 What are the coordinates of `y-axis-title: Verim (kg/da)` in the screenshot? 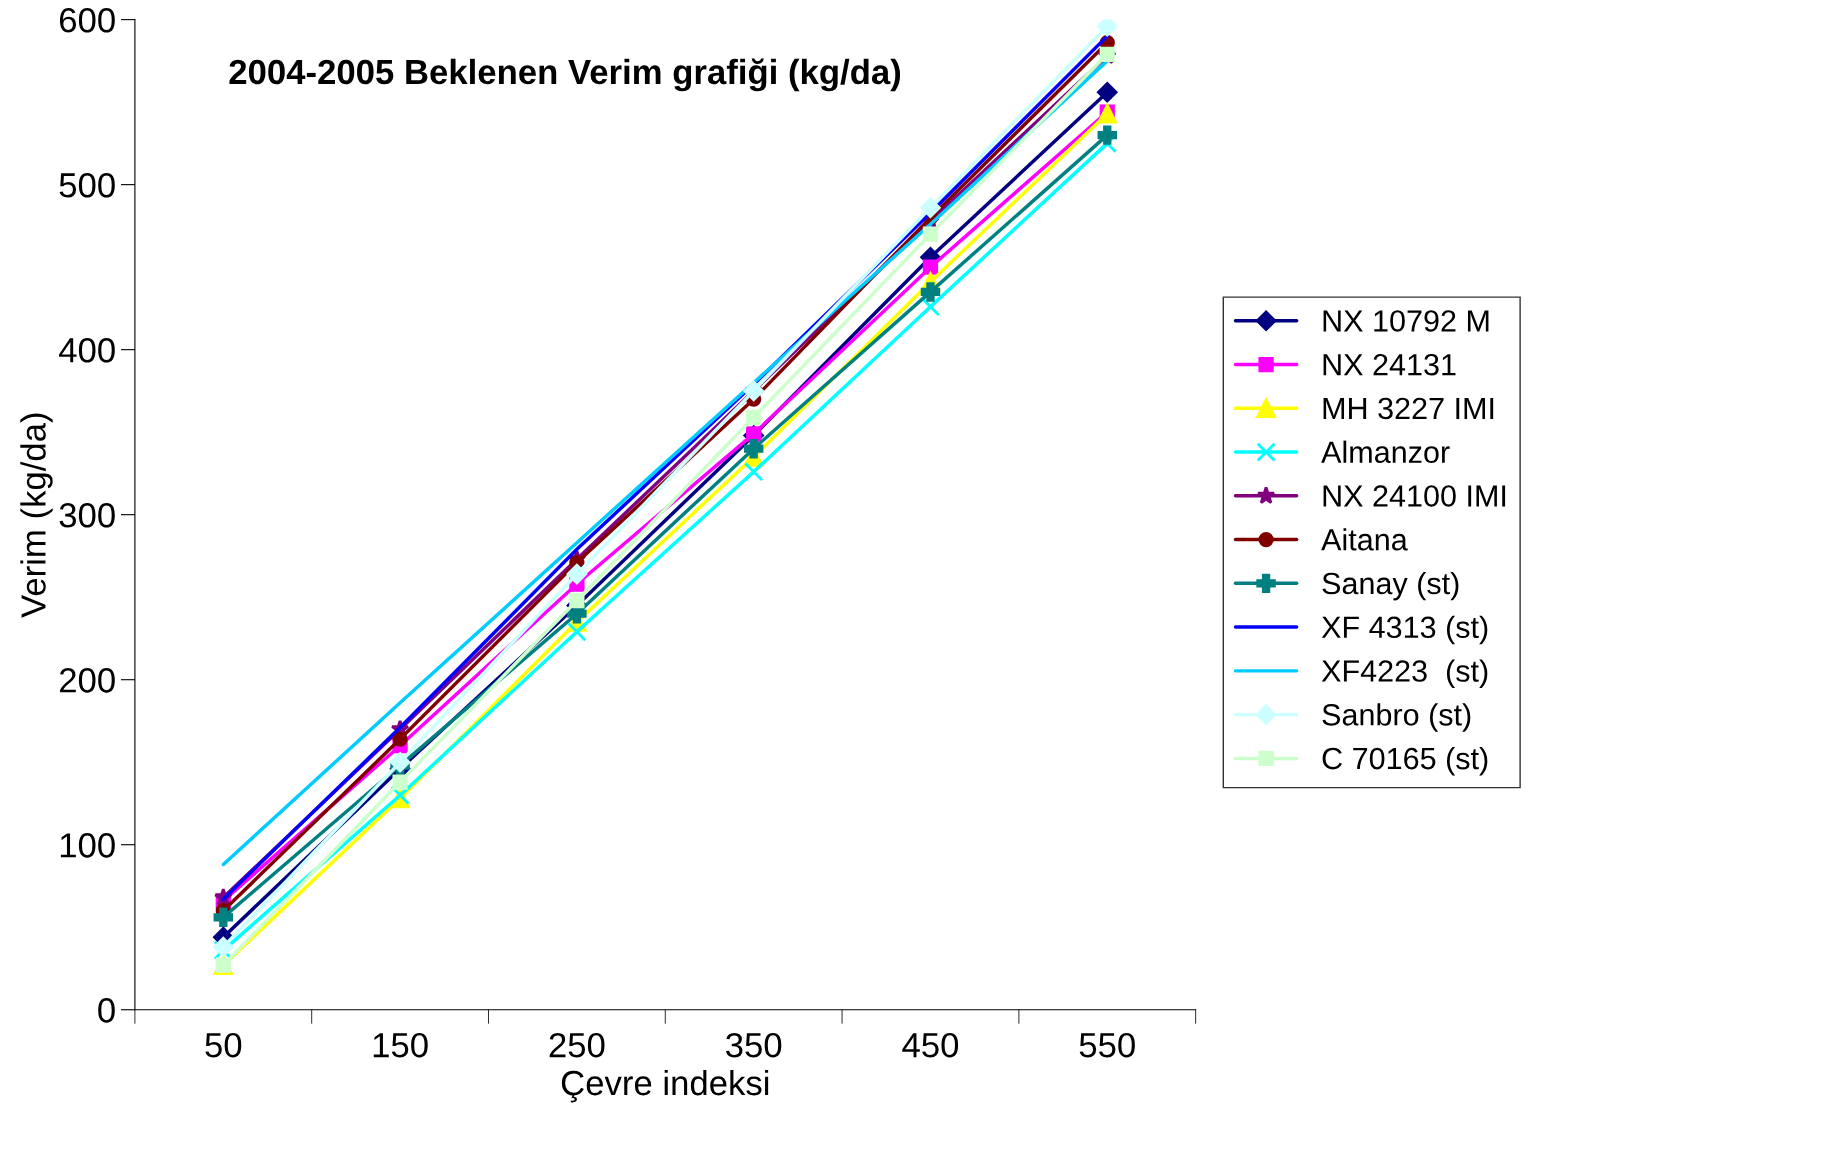 It's located at (36, 515).